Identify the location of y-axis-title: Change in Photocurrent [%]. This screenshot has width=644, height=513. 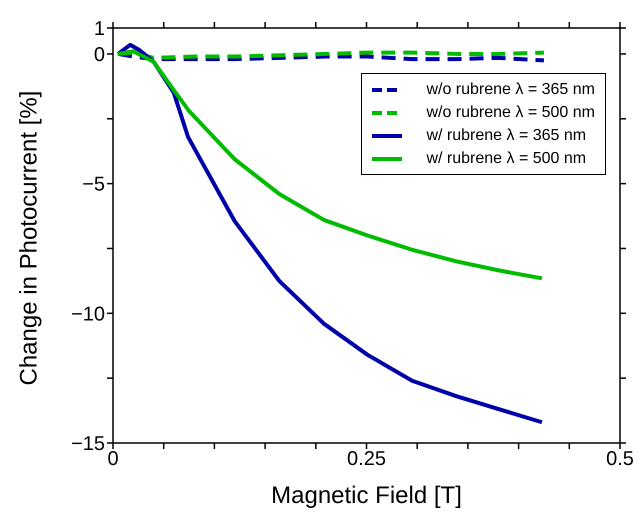
(29, 238).